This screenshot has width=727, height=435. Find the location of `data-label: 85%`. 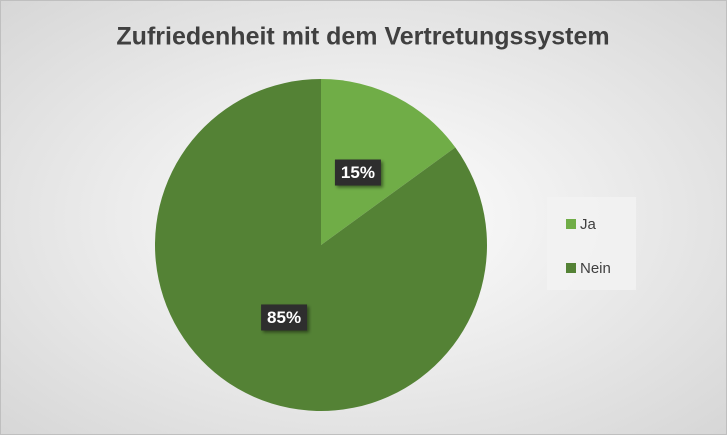

data-label: 85% is located at coordinates (284, 317).